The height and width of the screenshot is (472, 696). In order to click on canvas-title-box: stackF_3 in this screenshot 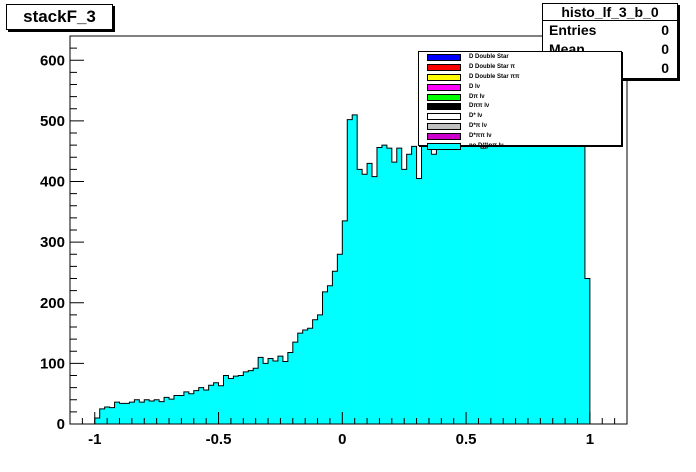, I will do `click(59, 17)`.